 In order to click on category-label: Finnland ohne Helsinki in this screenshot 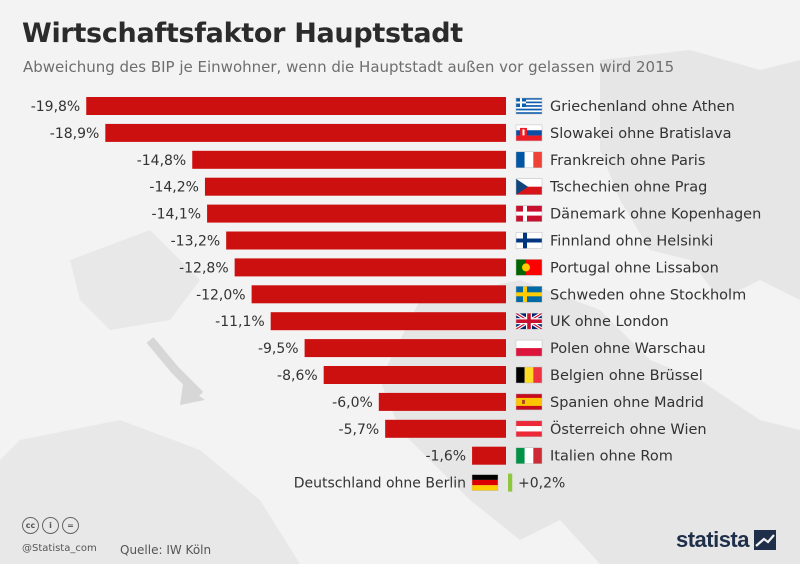, I will do `click(631, 242)`.